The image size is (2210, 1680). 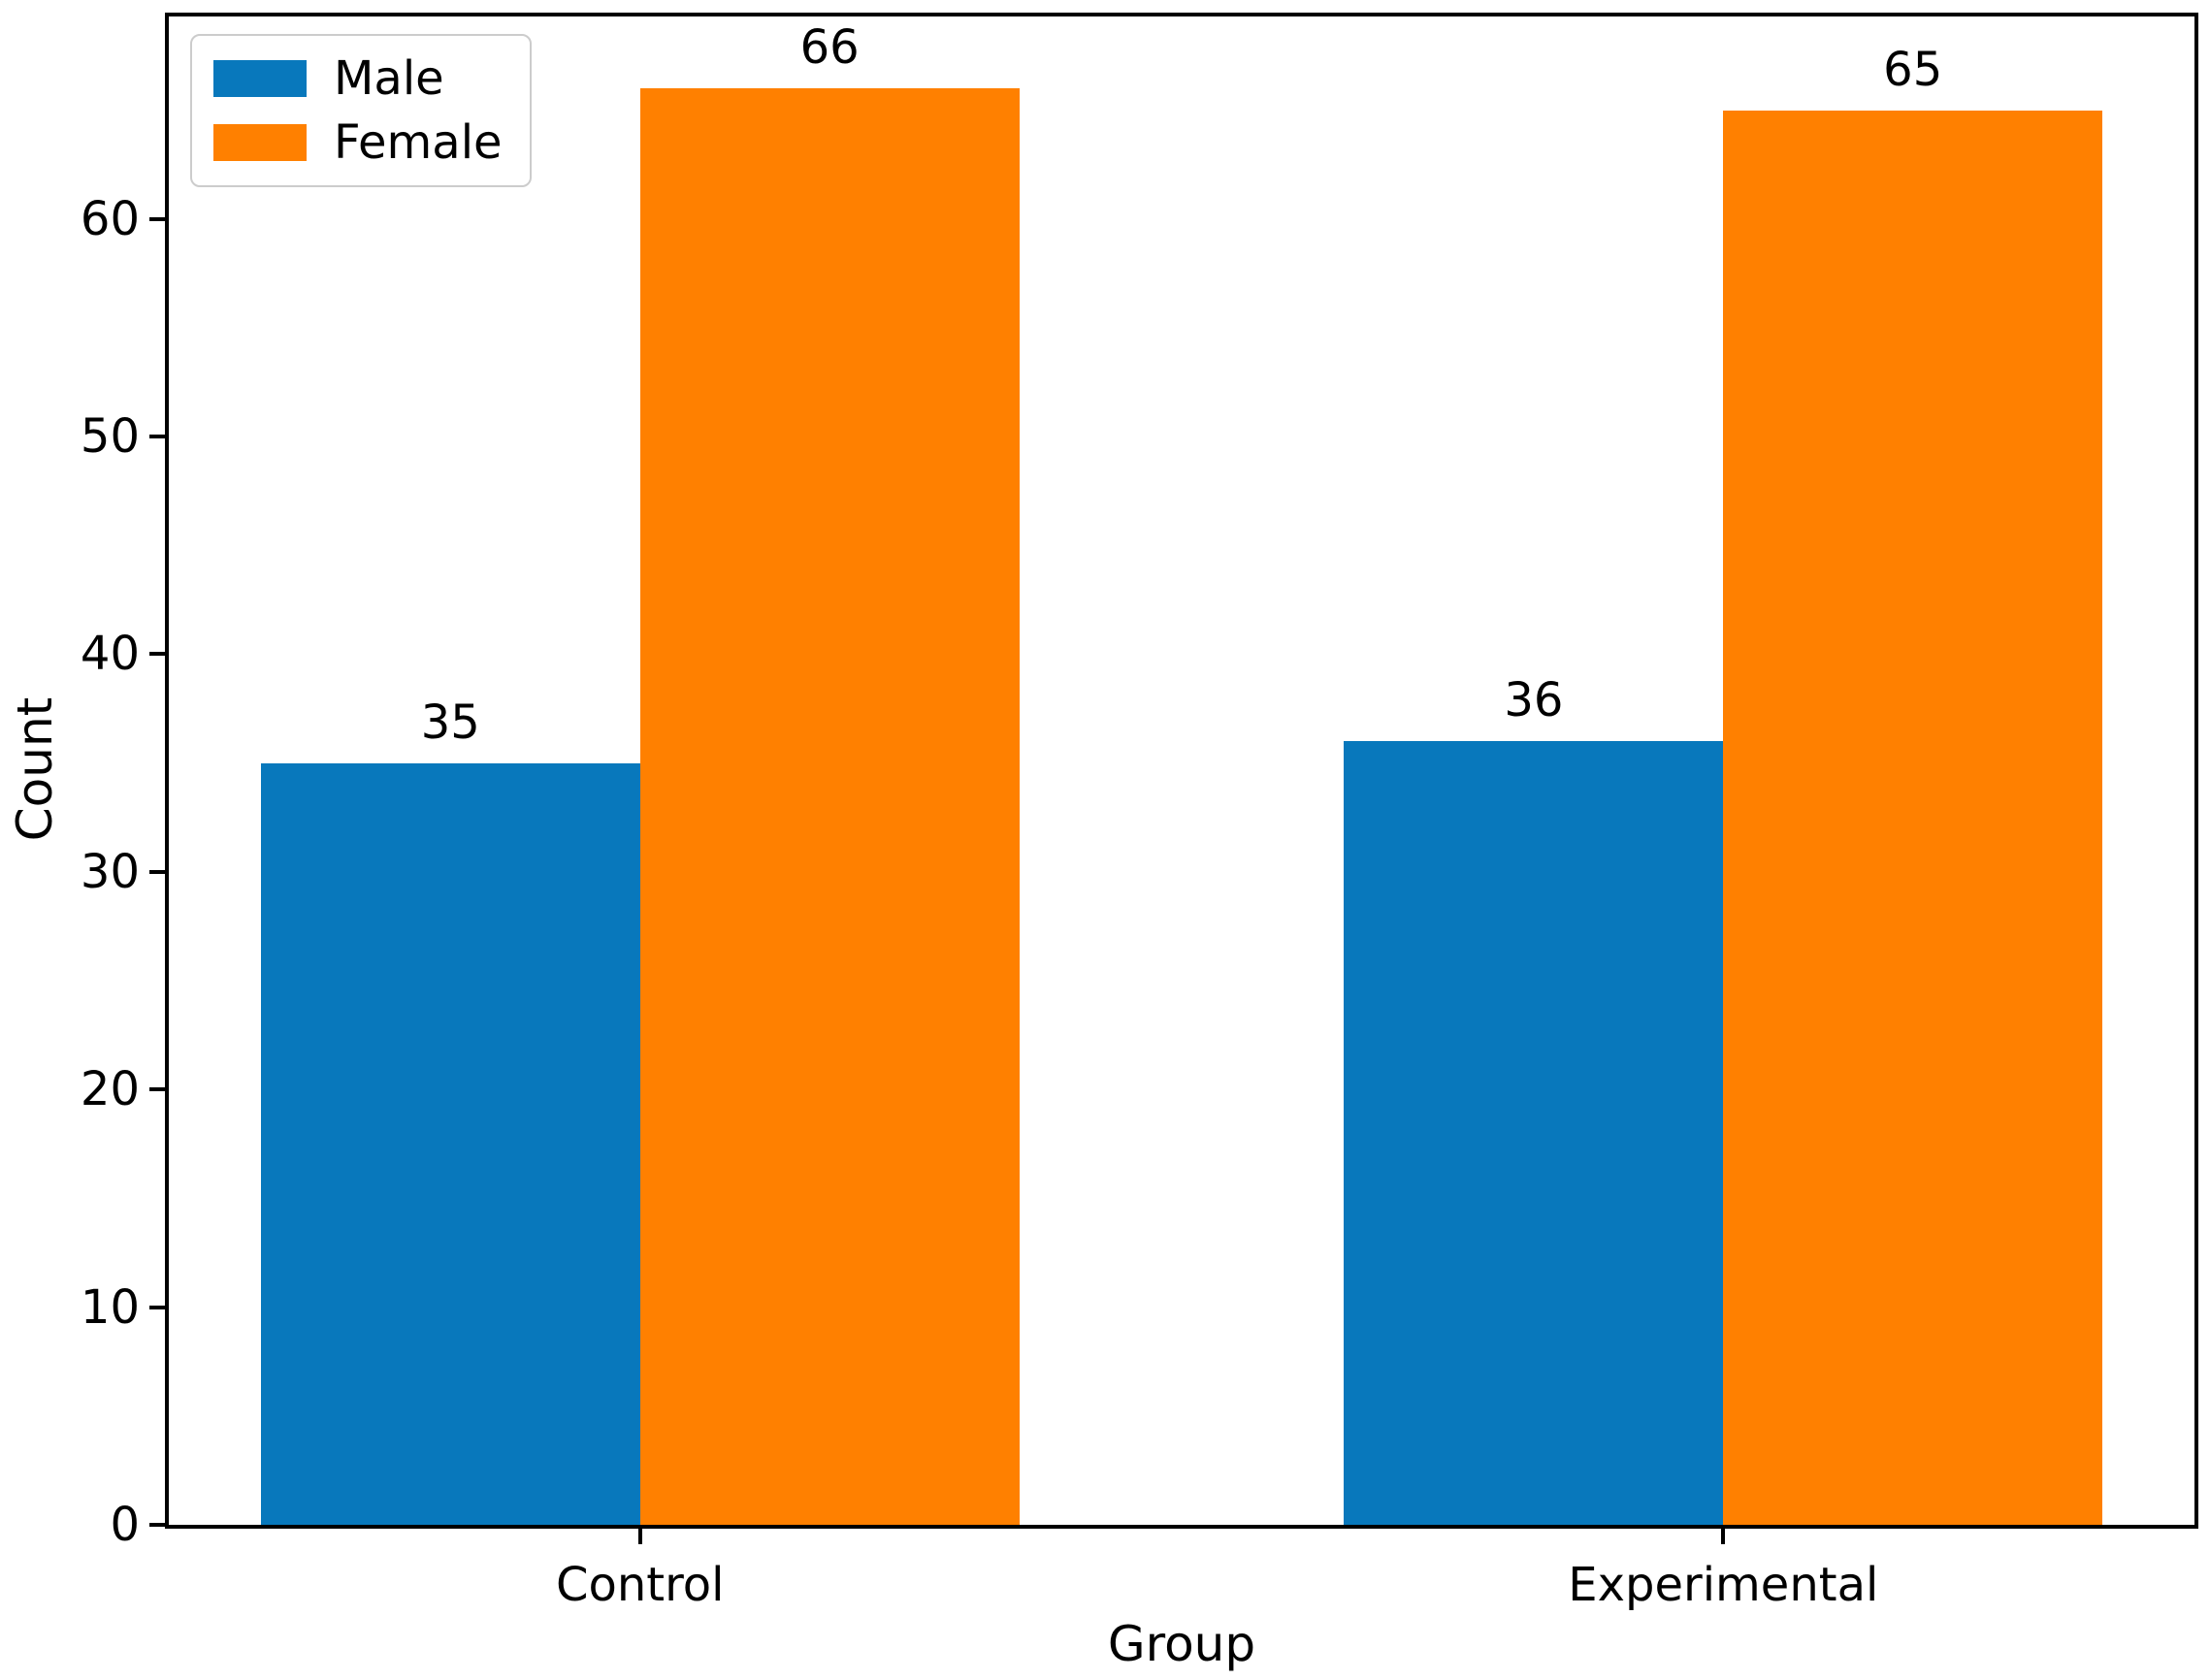 I want to click on legend-swatch-female, so click(x=260, y=142).